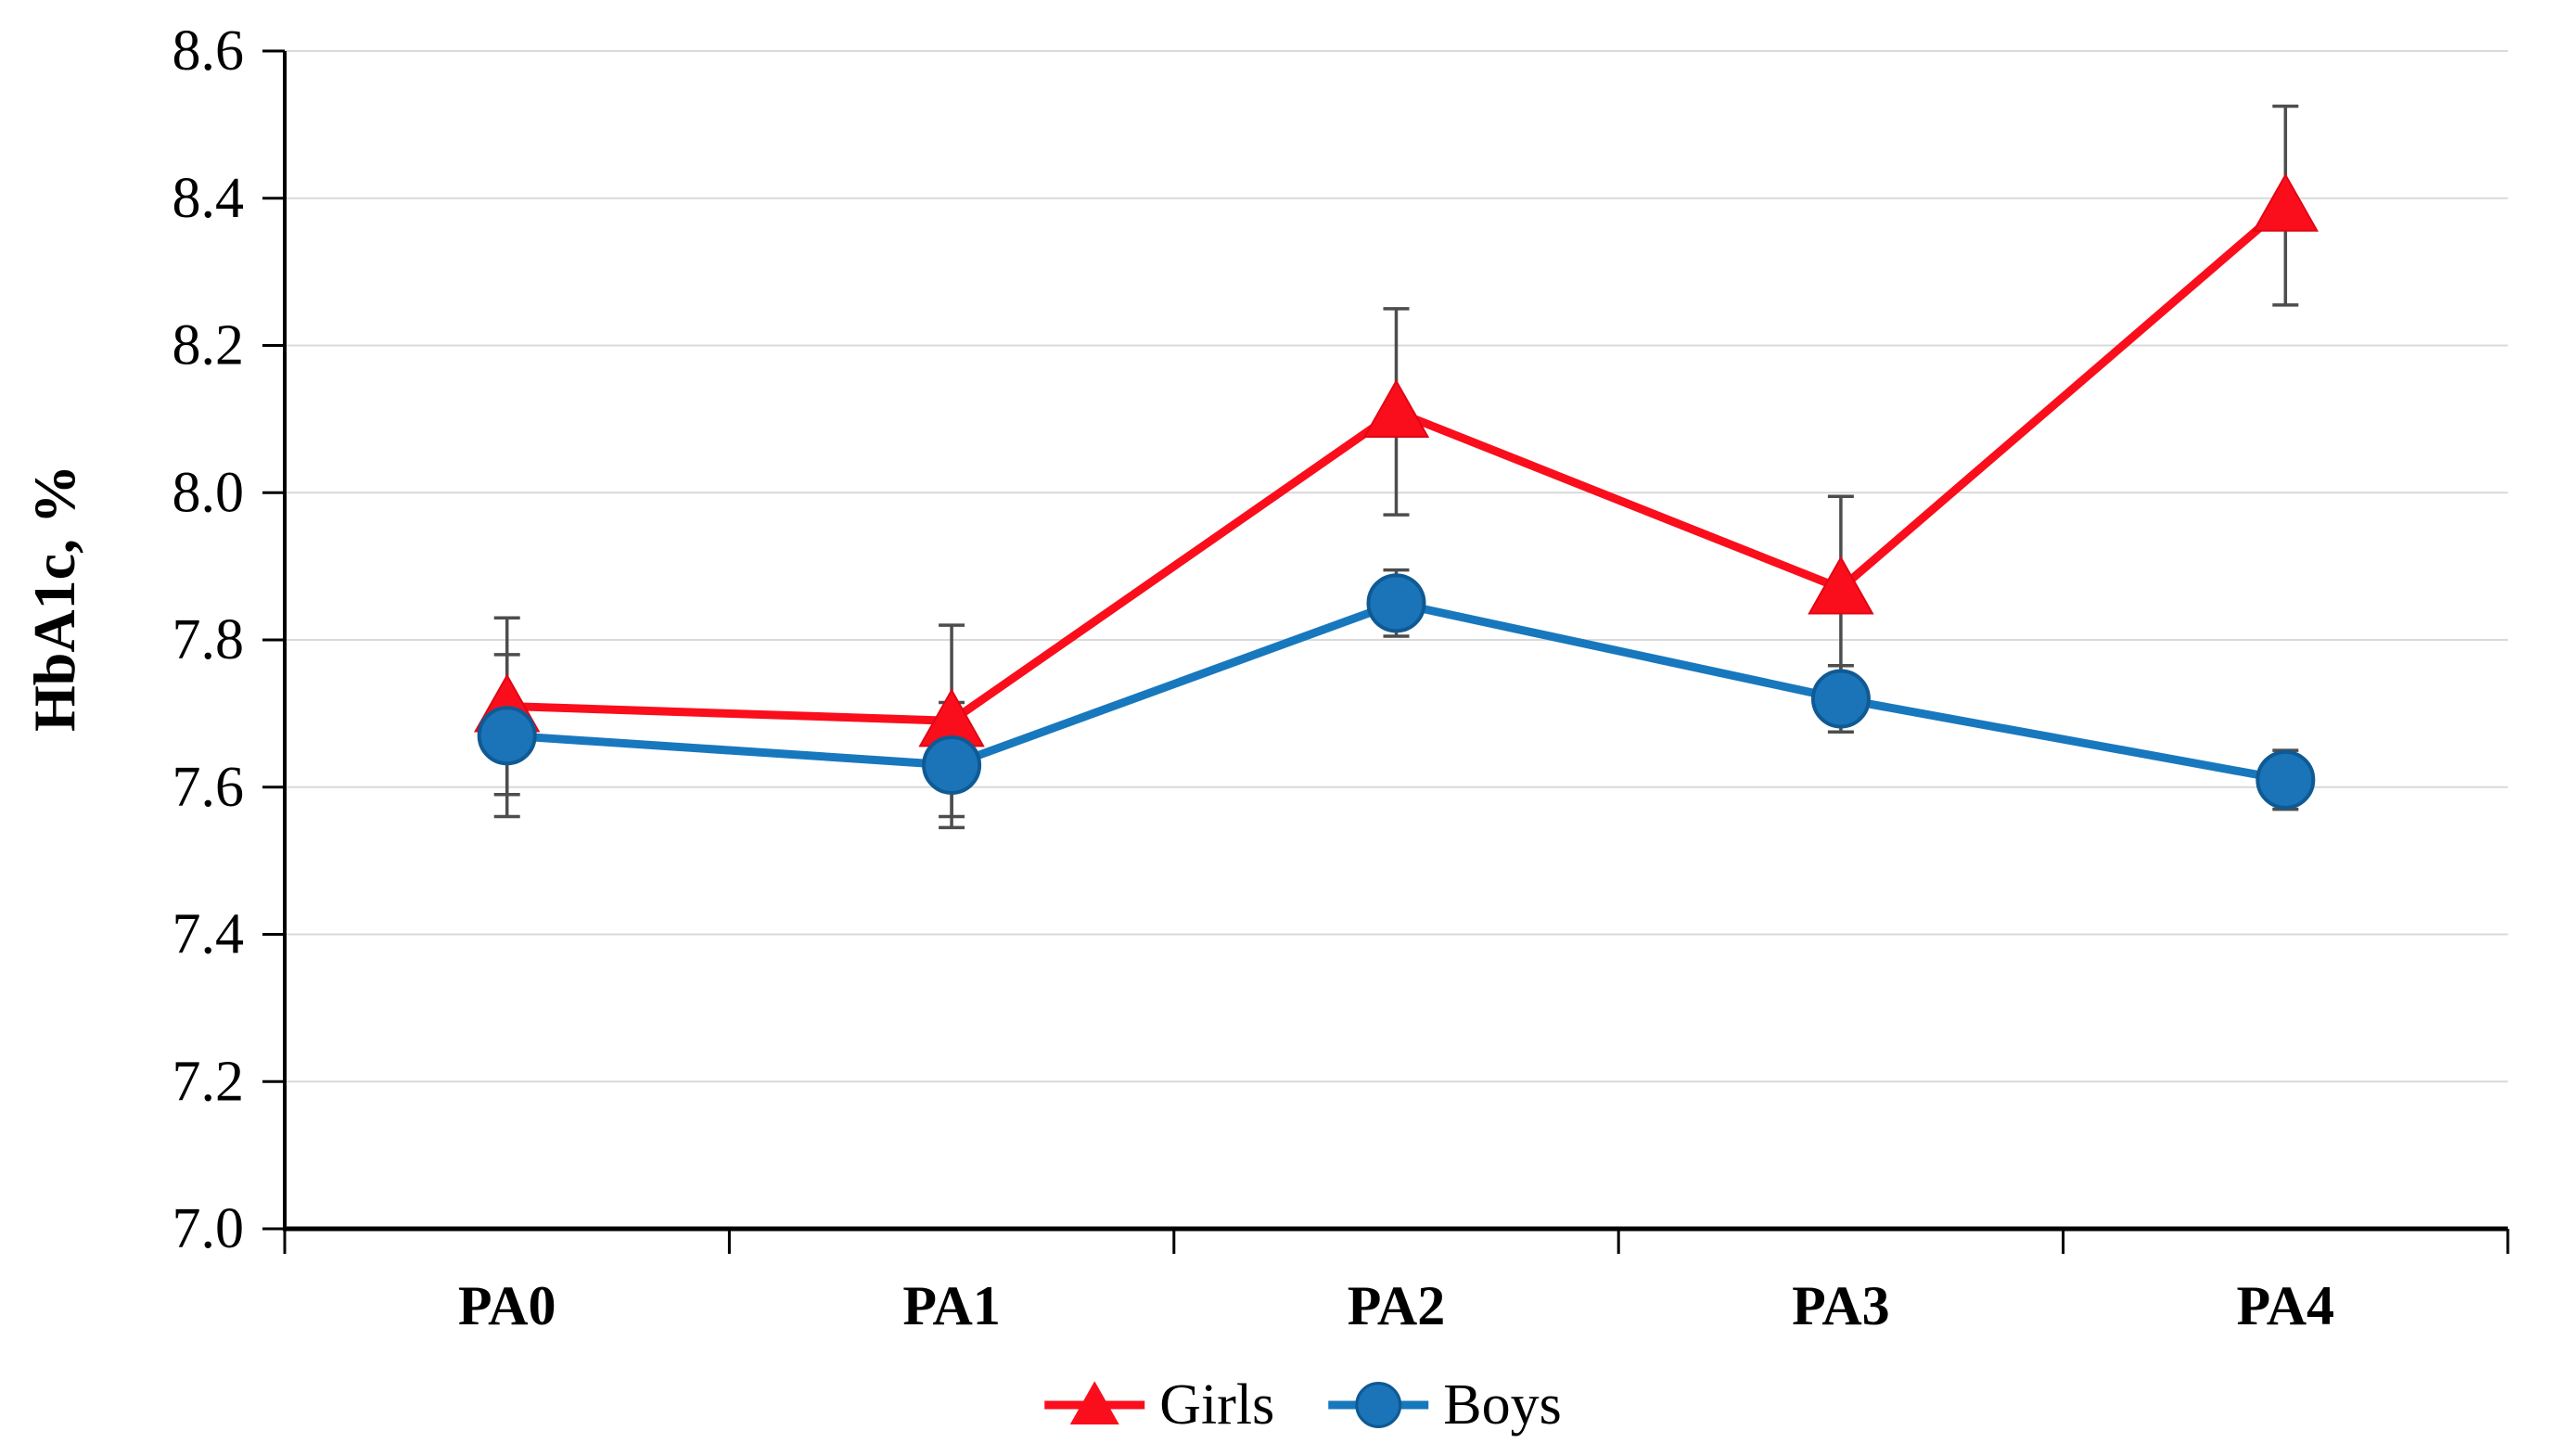 This screenshot has width=2556, height=1456. Describe the element at coordinates (507, 1305) in the screenshot. I see `x-category-label-pa0: PA0` at that location.